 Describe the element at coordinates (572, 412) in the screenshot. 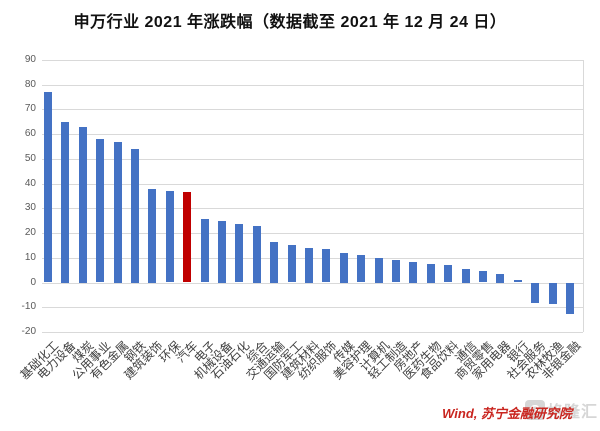

I see `watermark-text: 格隆汇` at that location.